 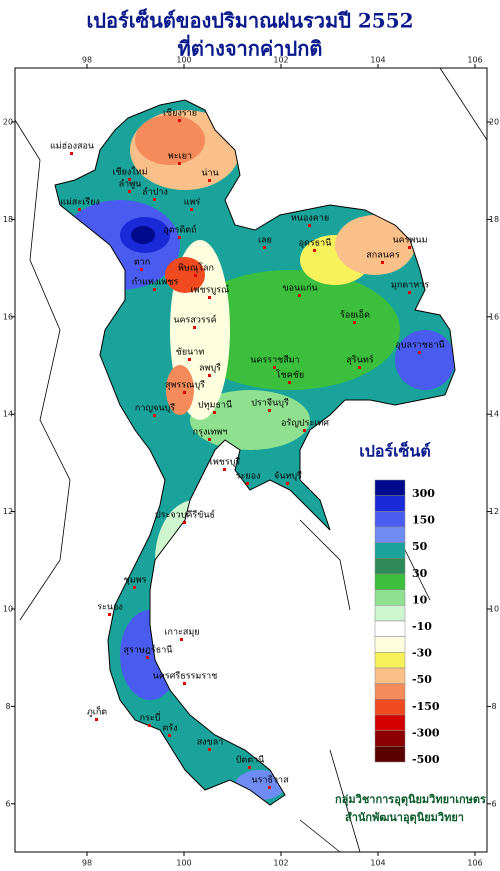 What do you see at coordinates (183, 863) in the screenshot?
I see `x-tick-label: 100` at bounding box center [183, 863].